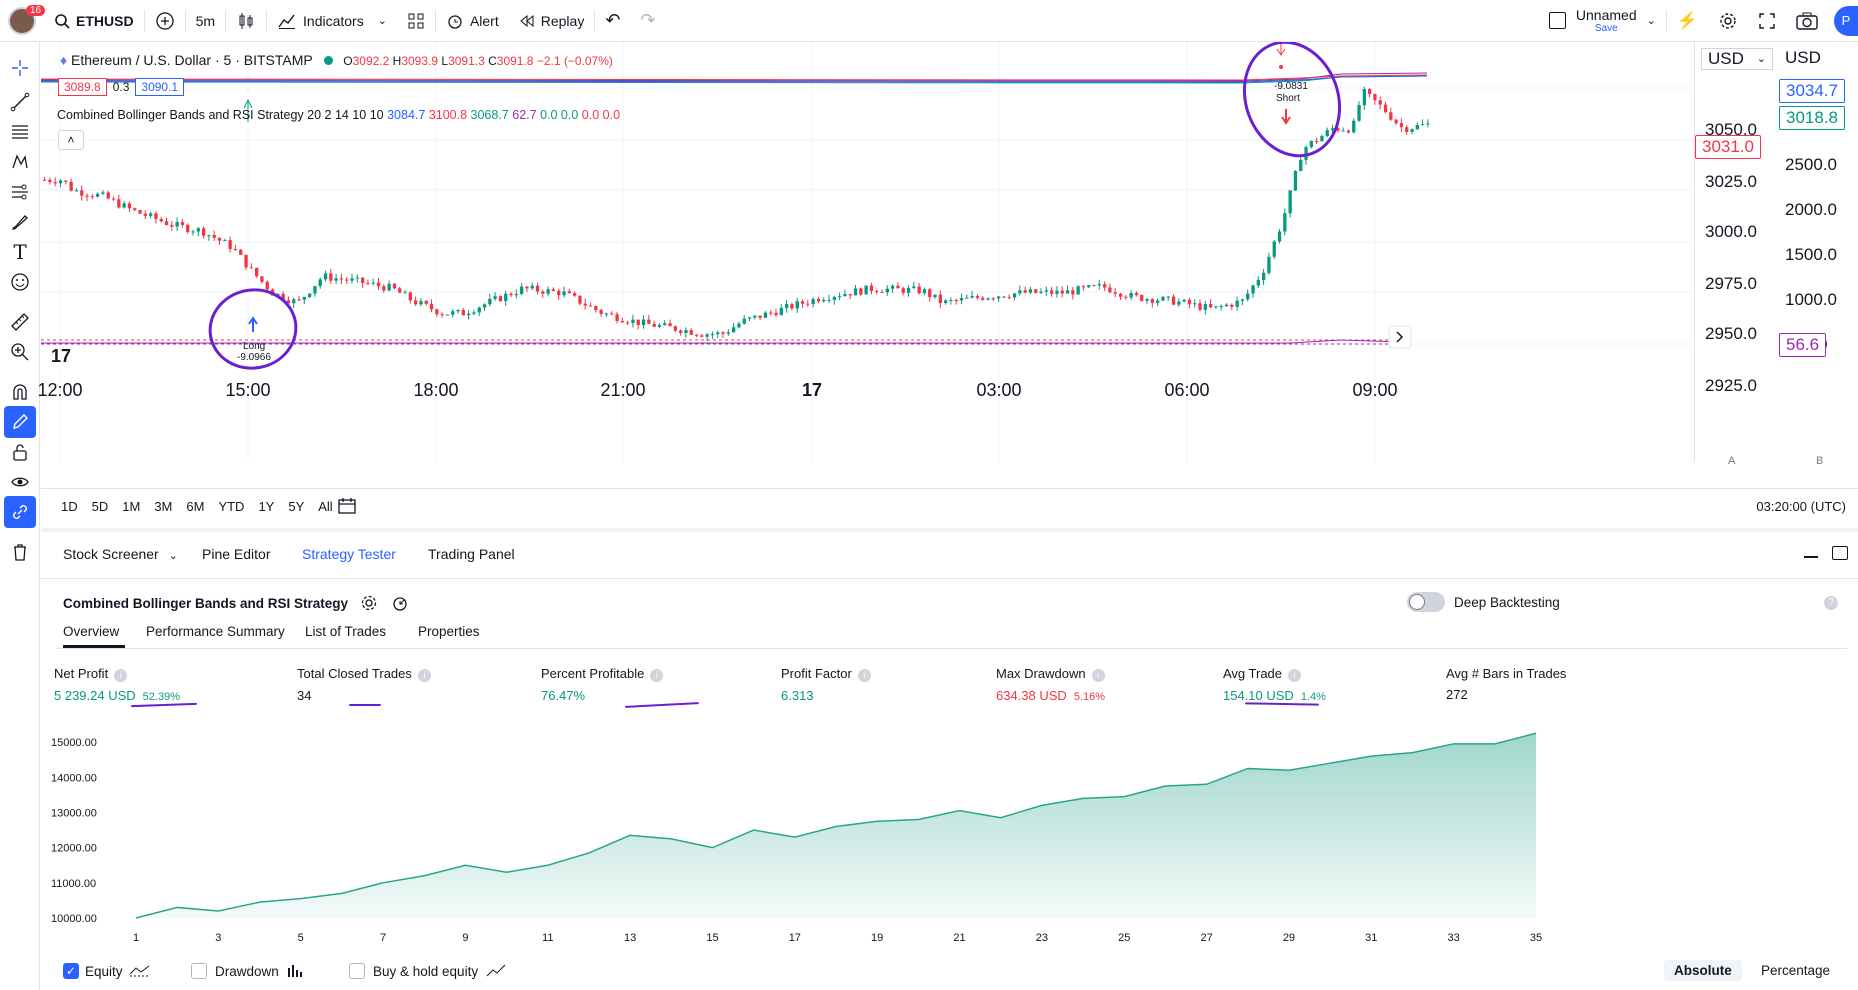 Image resolution: width=1858 pixels, height=990 pixels. What do you see at coordinates (1807, 21) in the screenshot?
I see `snapshot-button` at bounding box center [1807, 21].